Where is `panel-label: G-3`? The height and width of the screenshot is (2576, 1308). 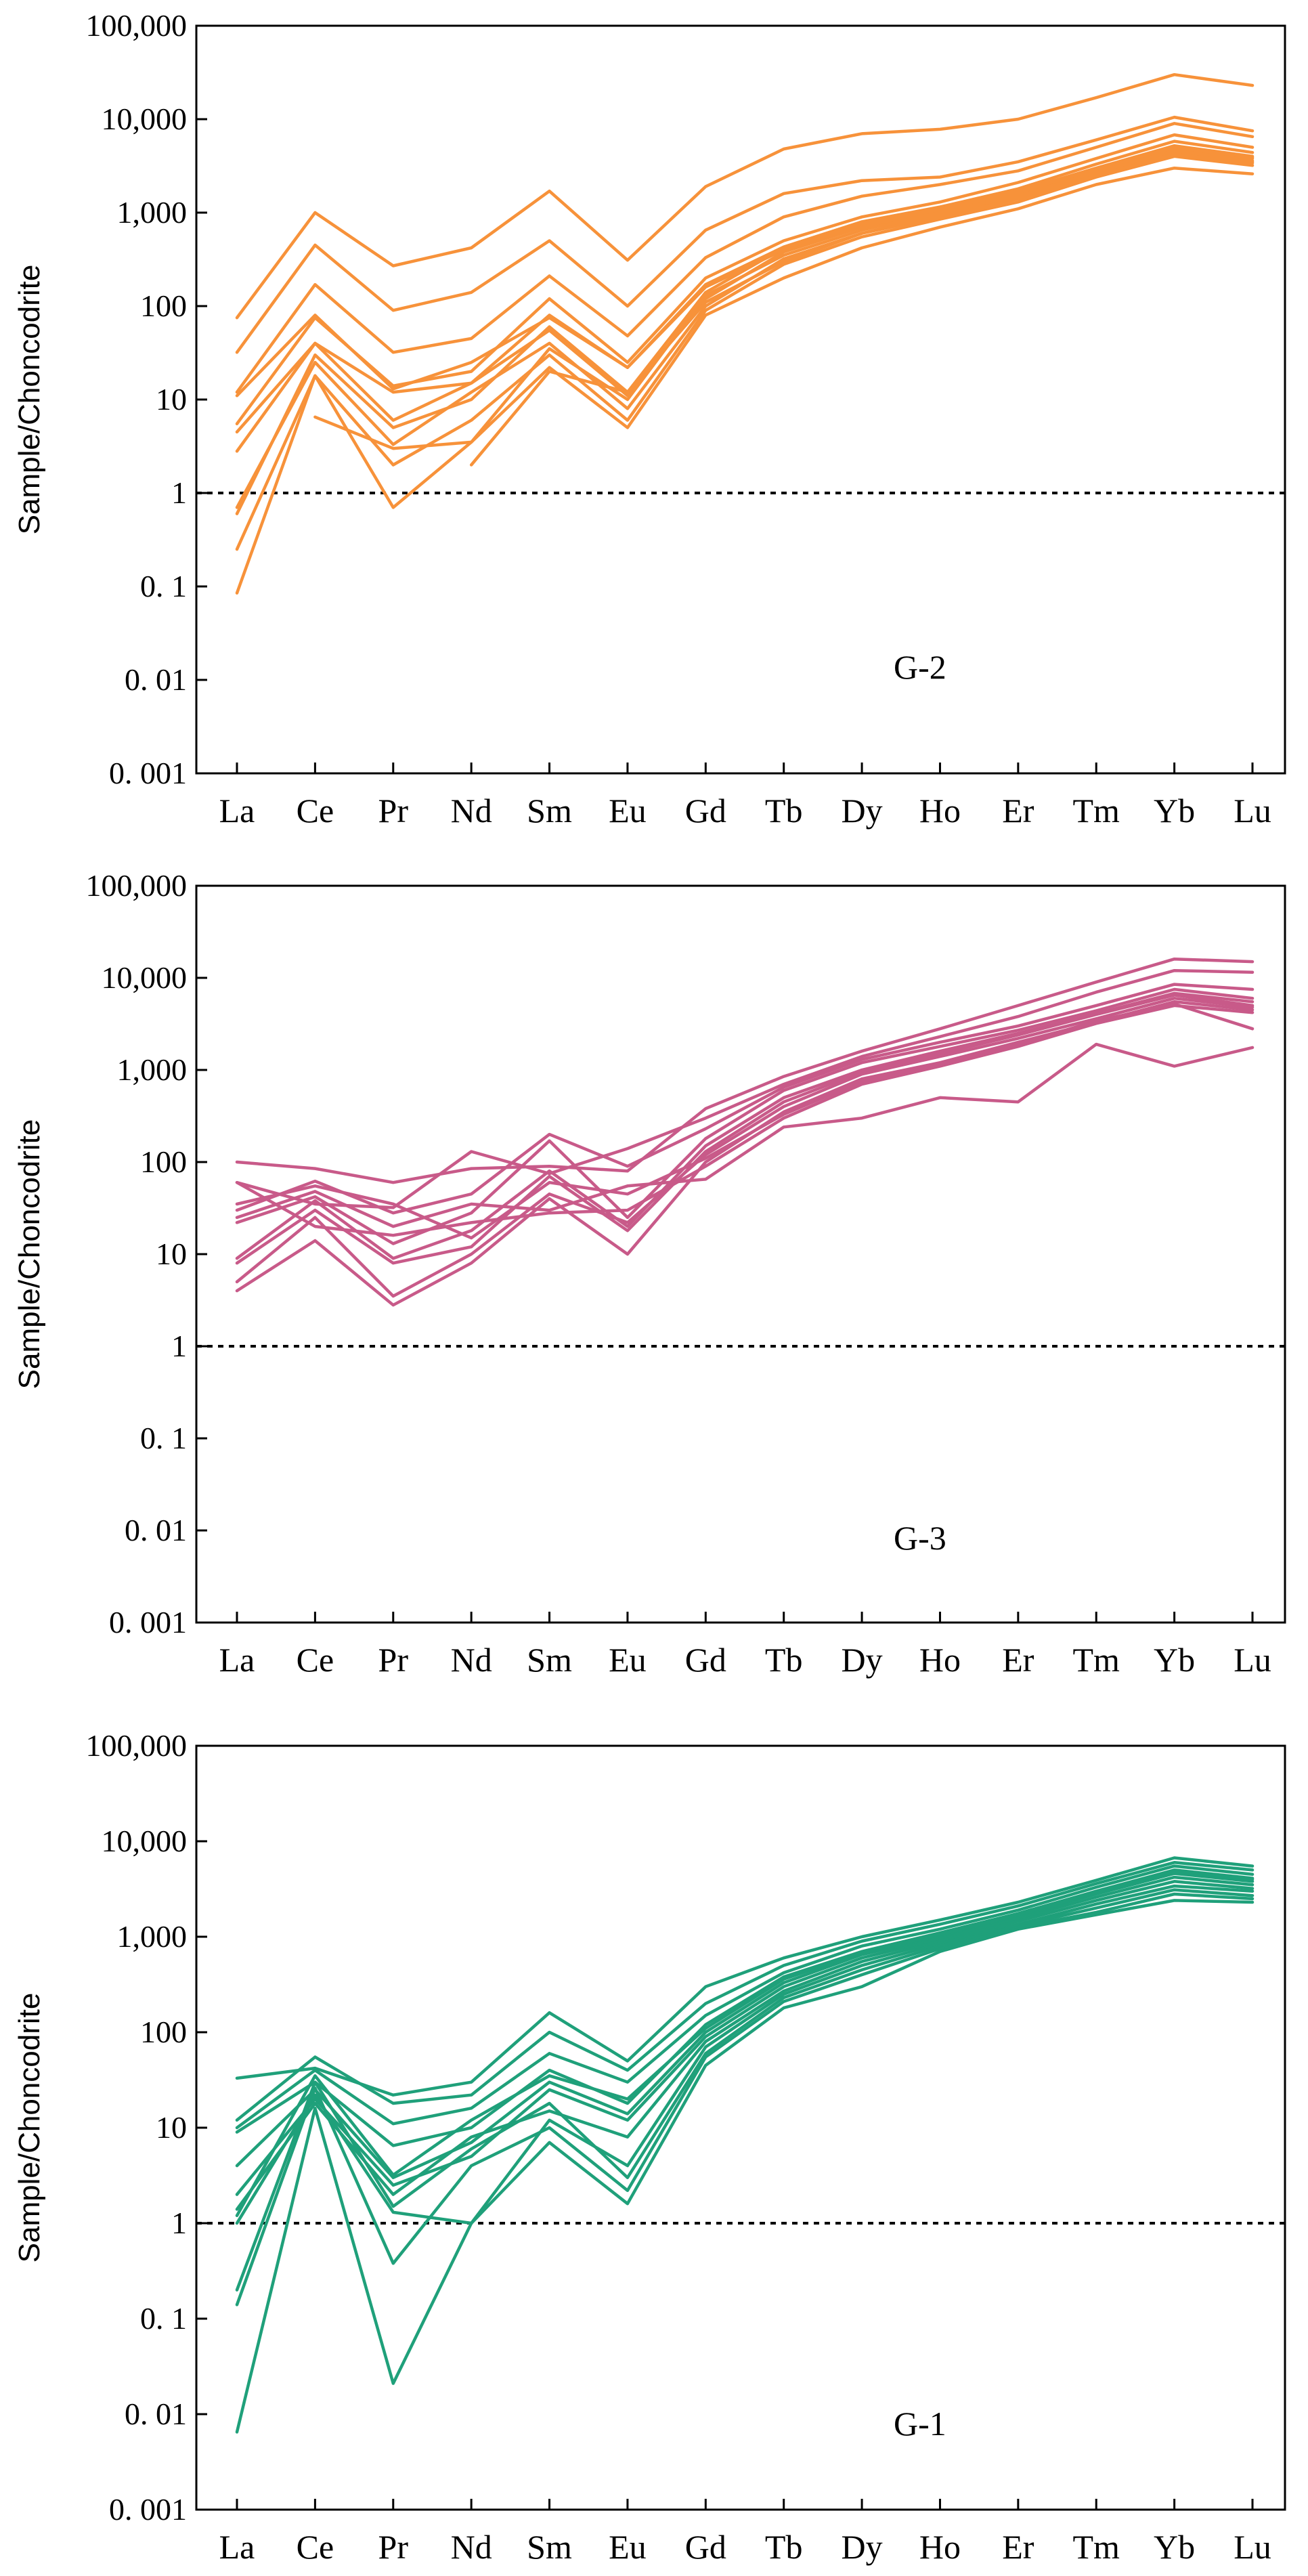
panel-label: G-3 is located at coordinates (920, 1538).